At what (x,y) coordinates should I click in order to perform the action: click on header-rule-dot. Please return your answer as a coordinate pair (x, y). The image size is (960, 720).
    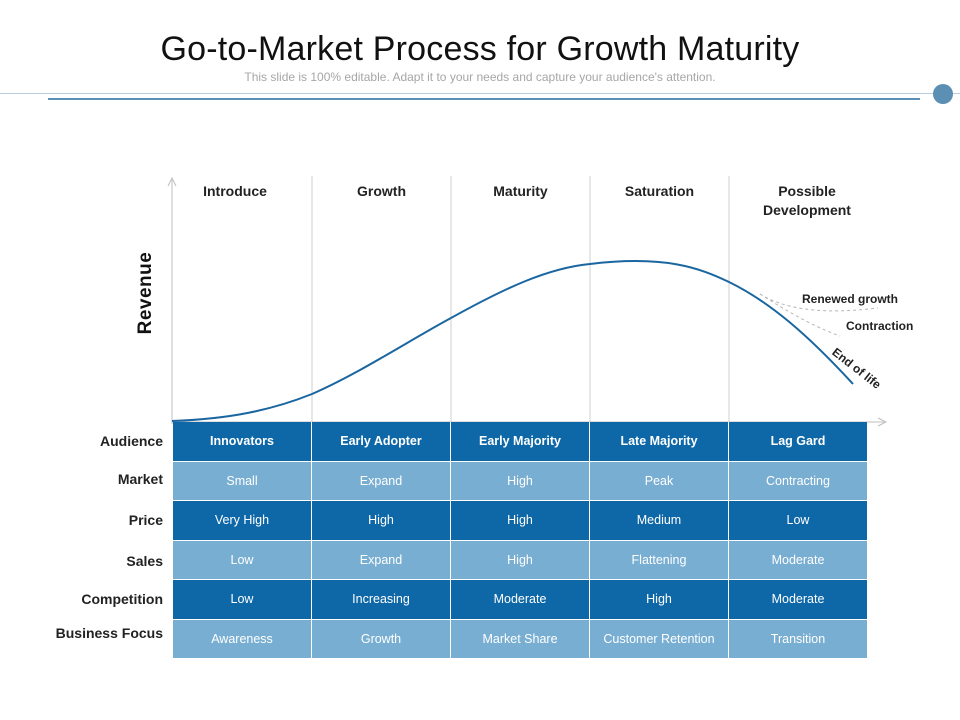
    Looking at the image, I should click on (943, 94).